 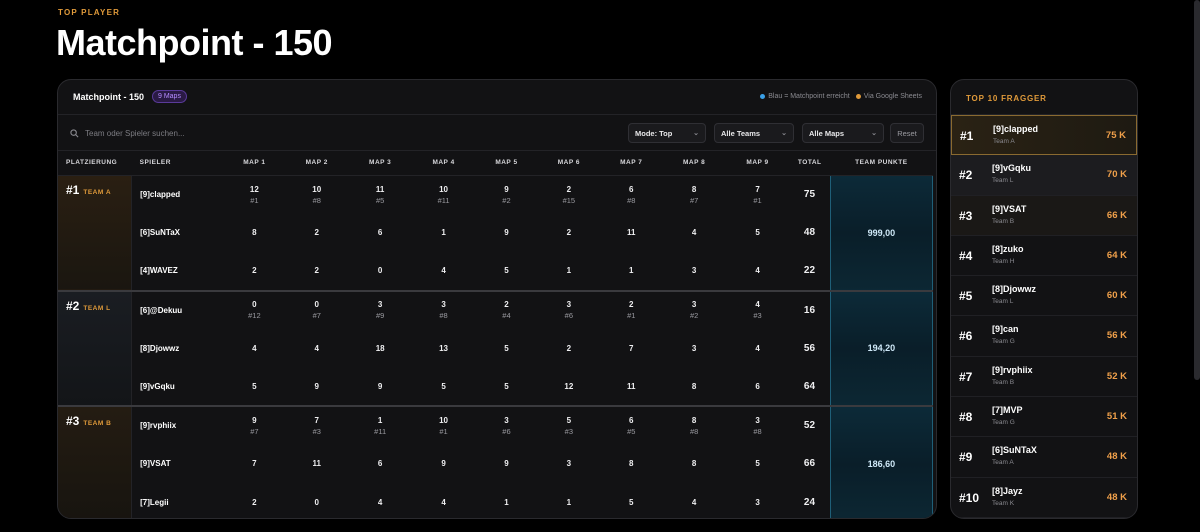 I want to click on orange-dot-icon, so click(x=858, y=96).